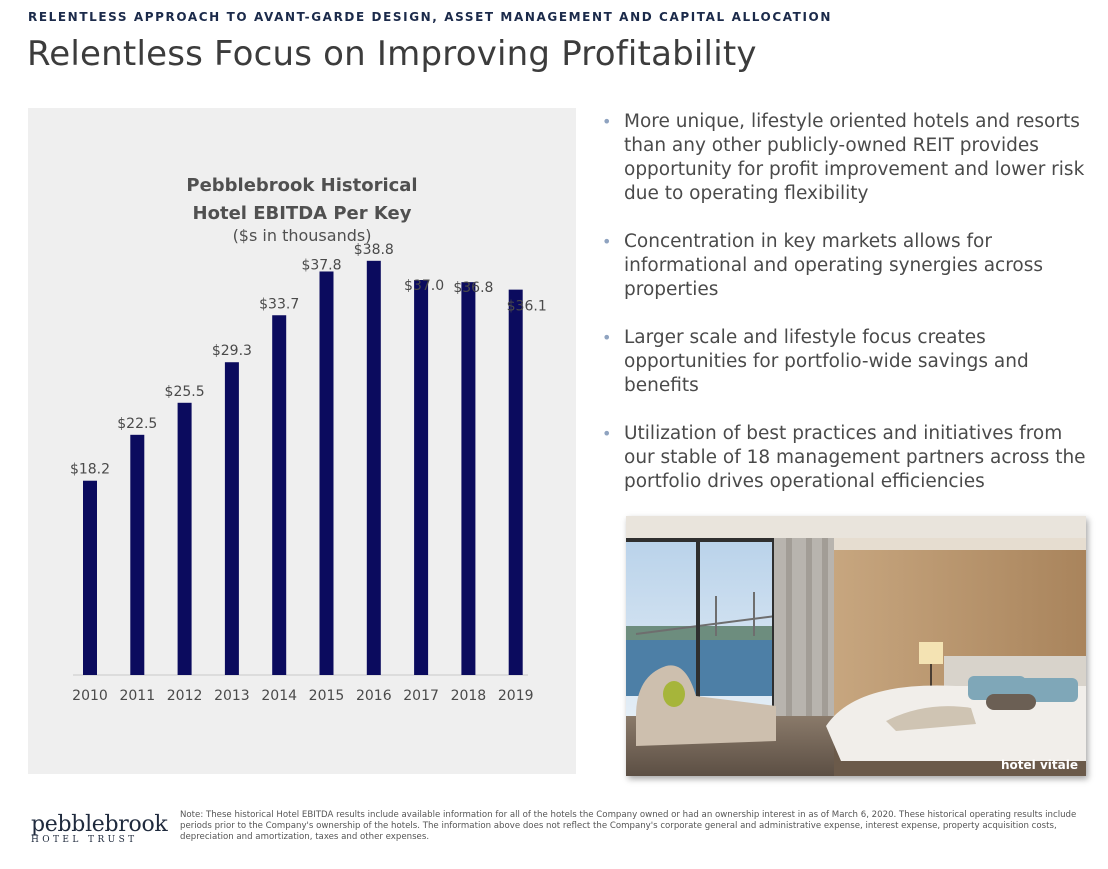 The height and width of the screenshot is (869, 1108). What do you see at coordinates (185, 696) in the screenshot?
I see `x-tick-2012: 2012` at bounding box center [185, 696].